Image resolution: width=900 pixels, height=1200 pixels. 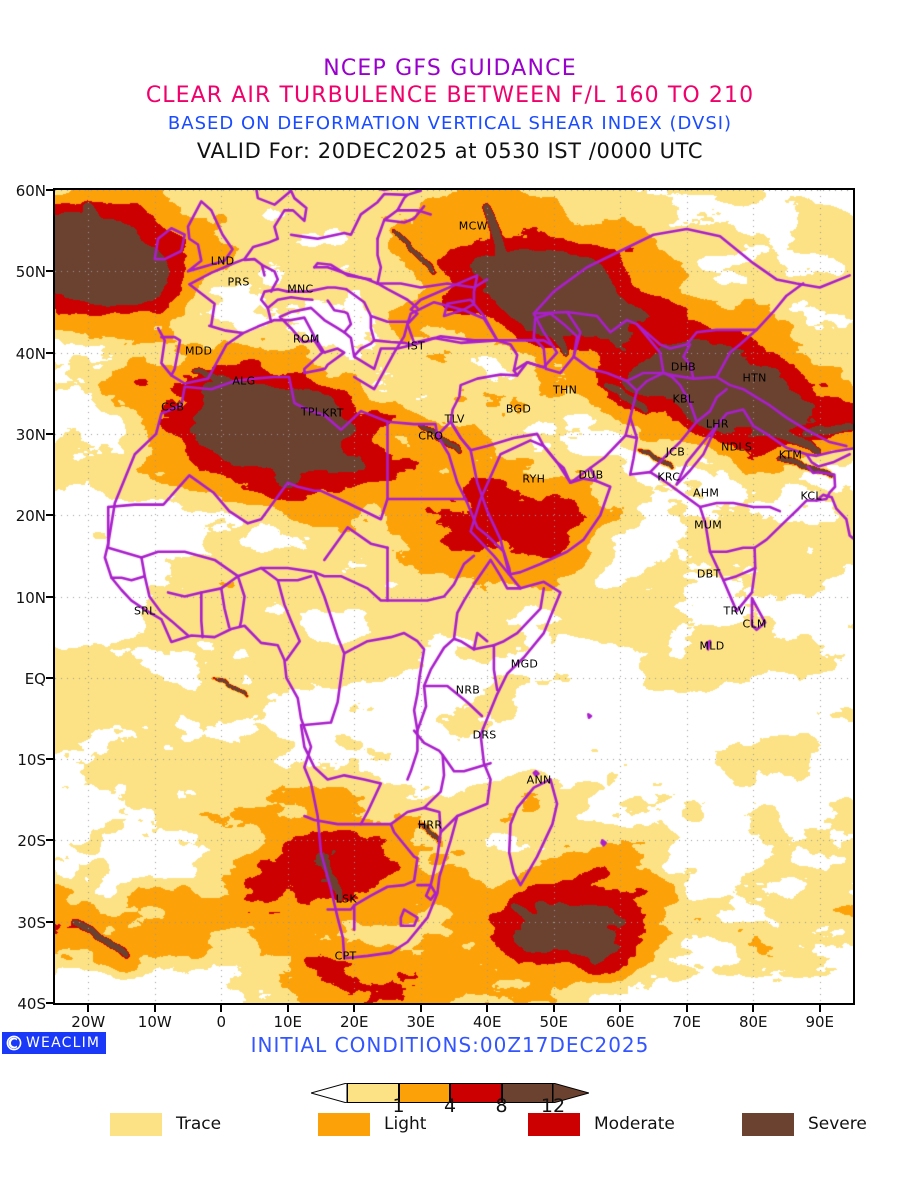 What do you see at coordinates (144, 611) in the screenshot?
I see `city-label: SRL` at bounding box center [144, 611].